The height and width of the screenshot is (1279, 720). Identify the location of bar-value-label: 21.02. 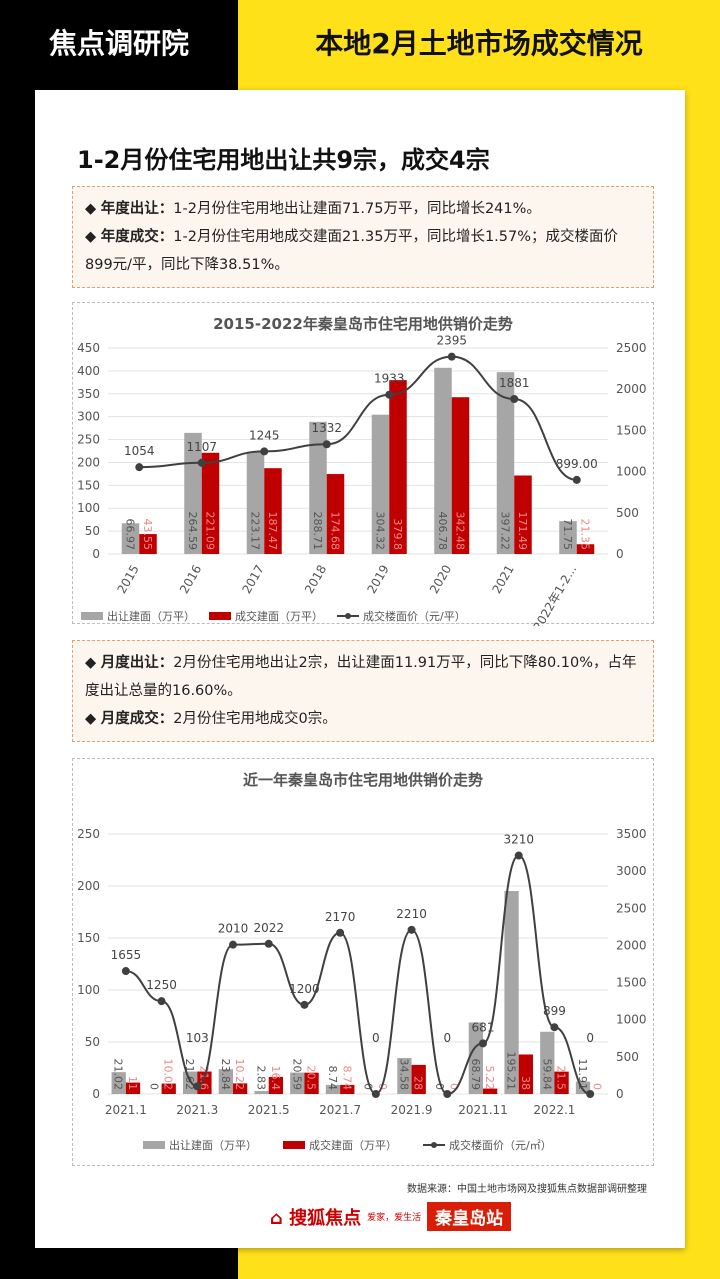
(118, 1075).